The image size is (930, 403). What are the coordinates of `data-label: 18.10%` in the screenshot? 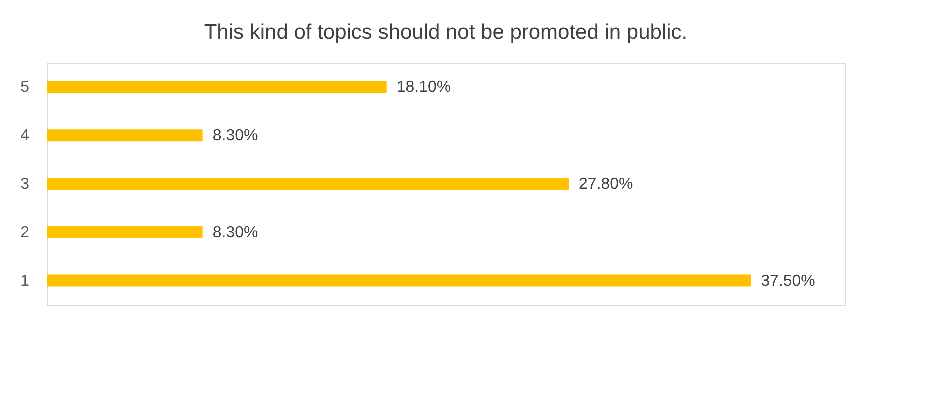 It's located at (424, 87).